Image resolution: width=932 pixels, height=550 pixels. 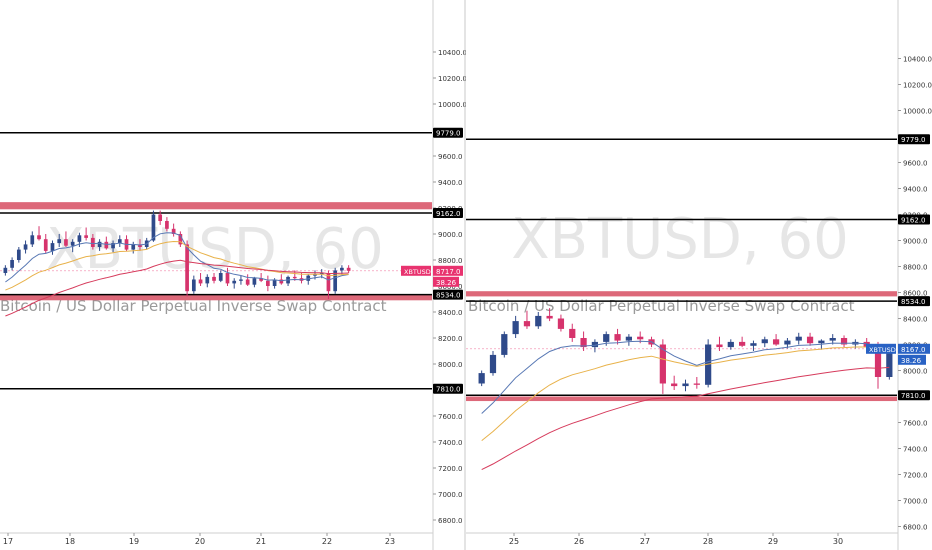 I want to click on price-axis, so click(x=915, y=275).